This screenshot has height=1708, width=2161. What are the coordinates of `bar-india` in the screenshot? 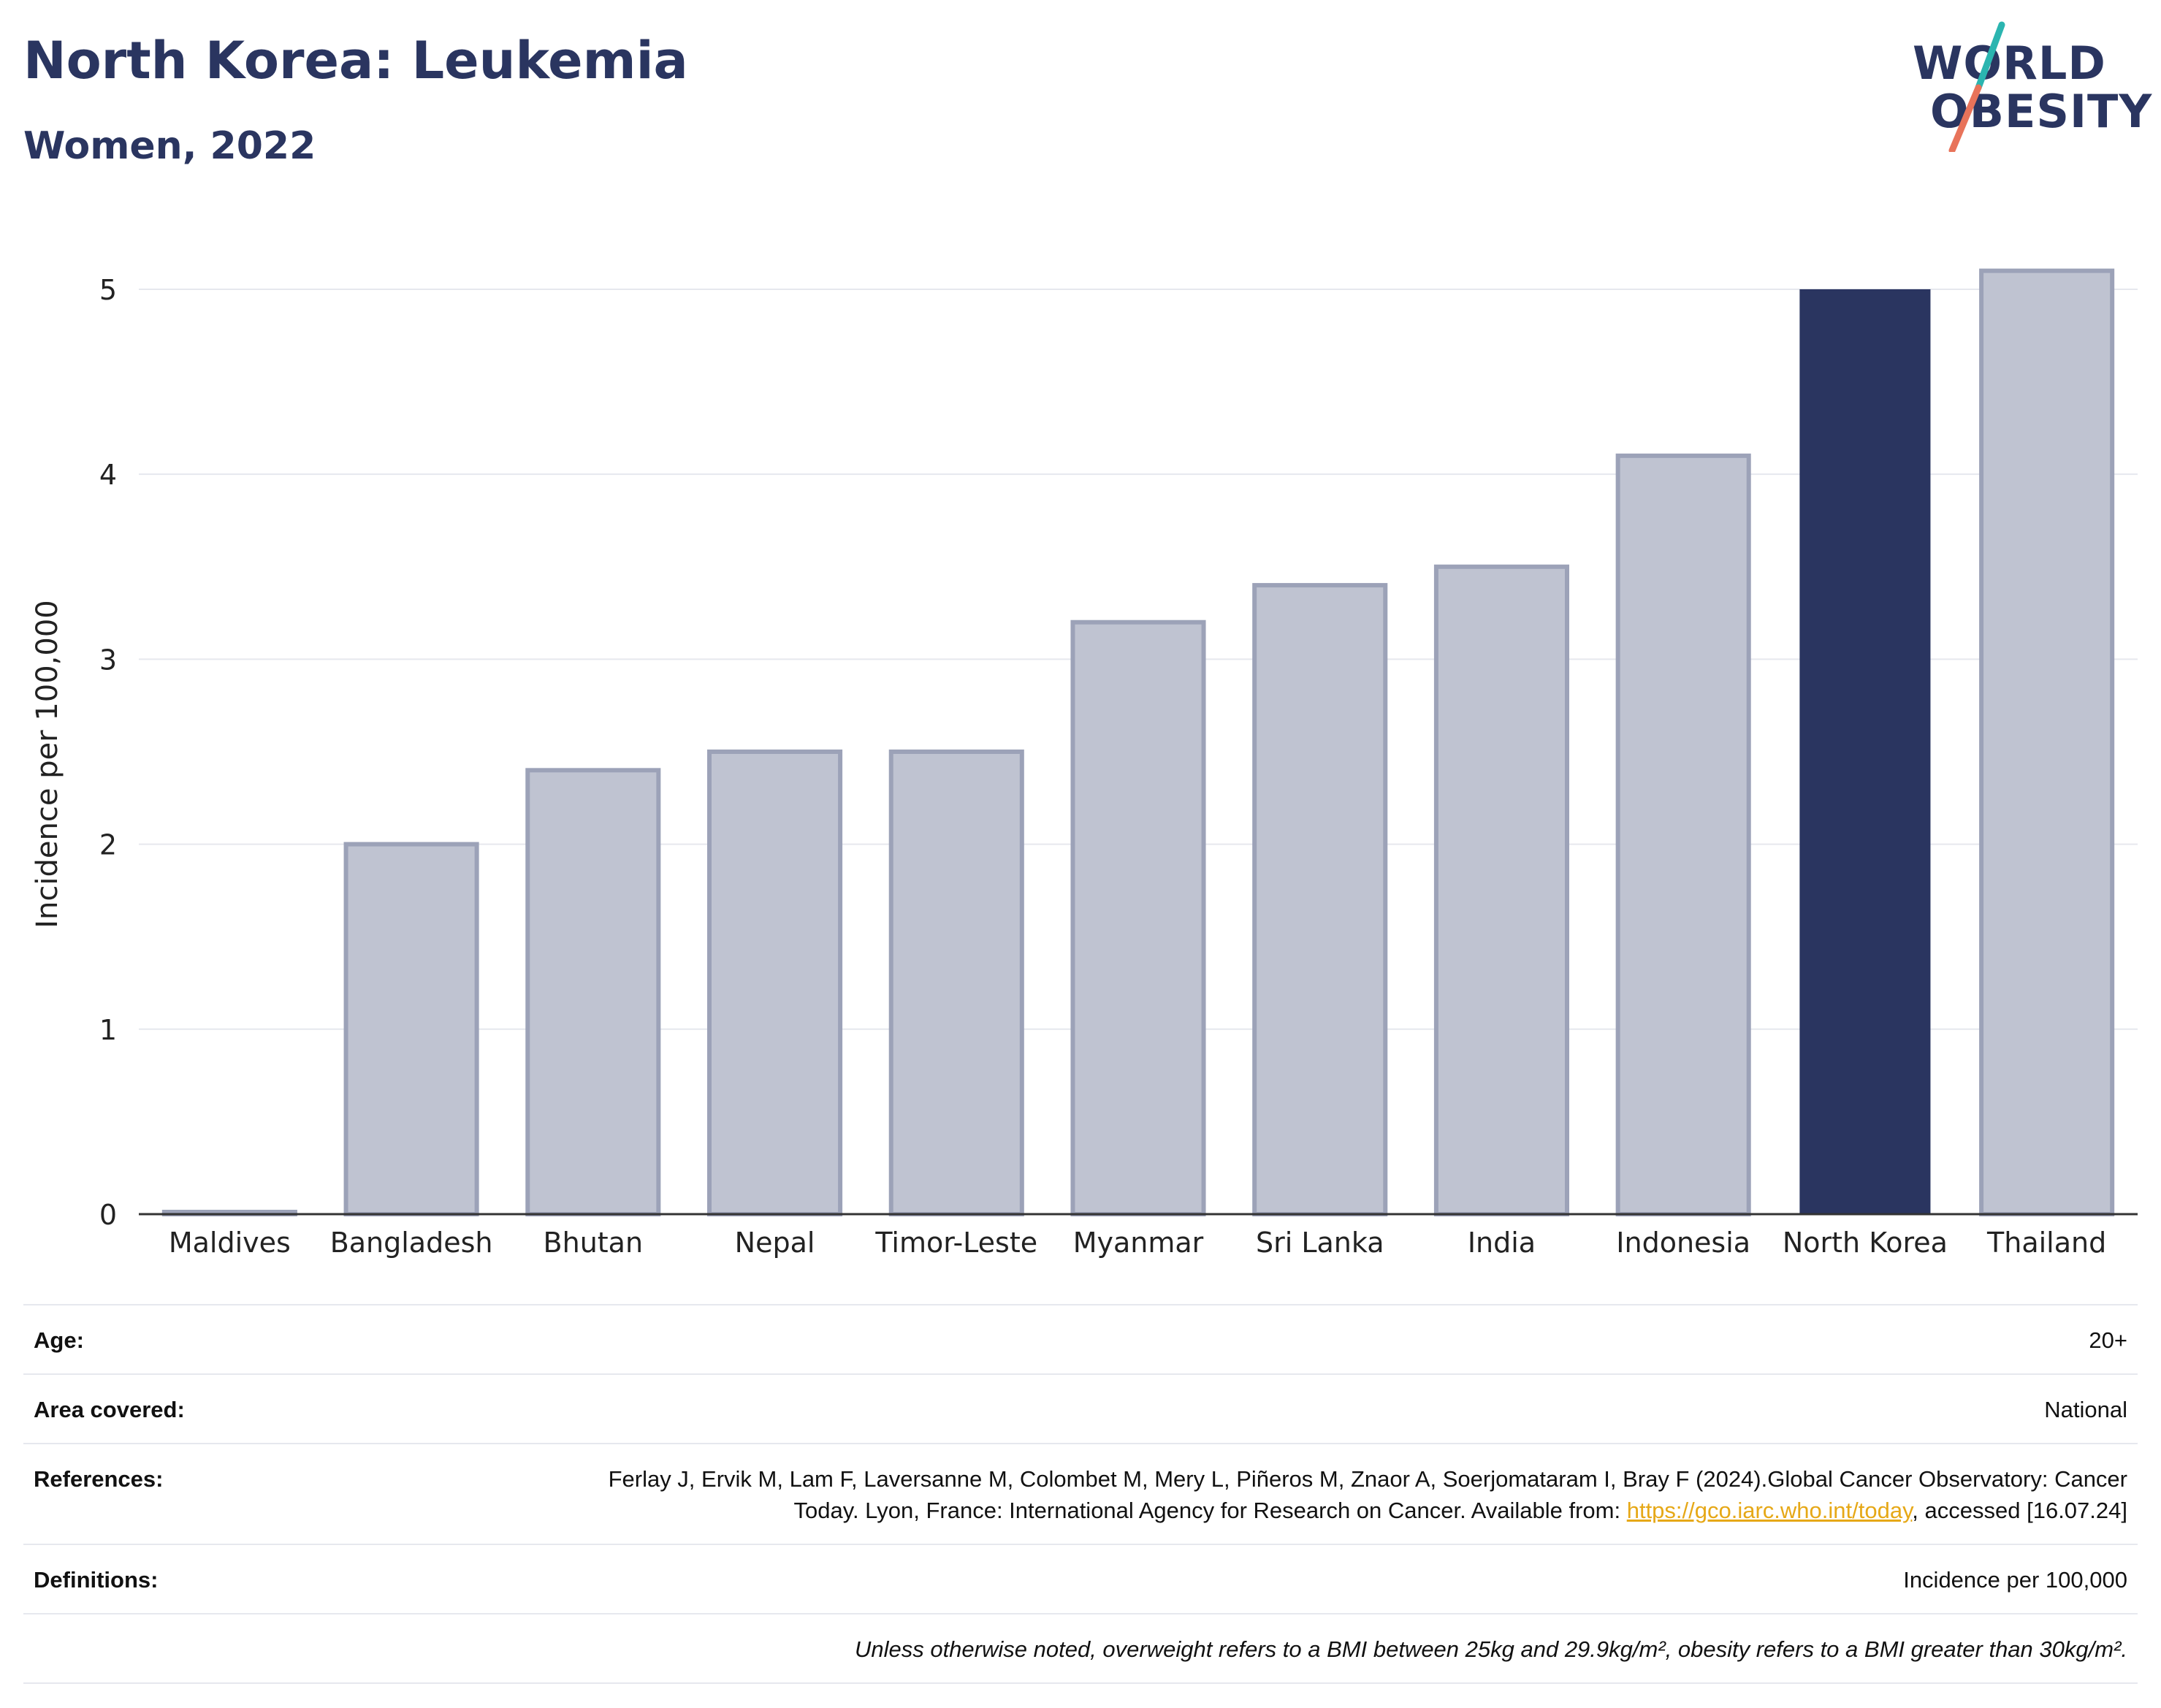 It's located at (1501, 890).